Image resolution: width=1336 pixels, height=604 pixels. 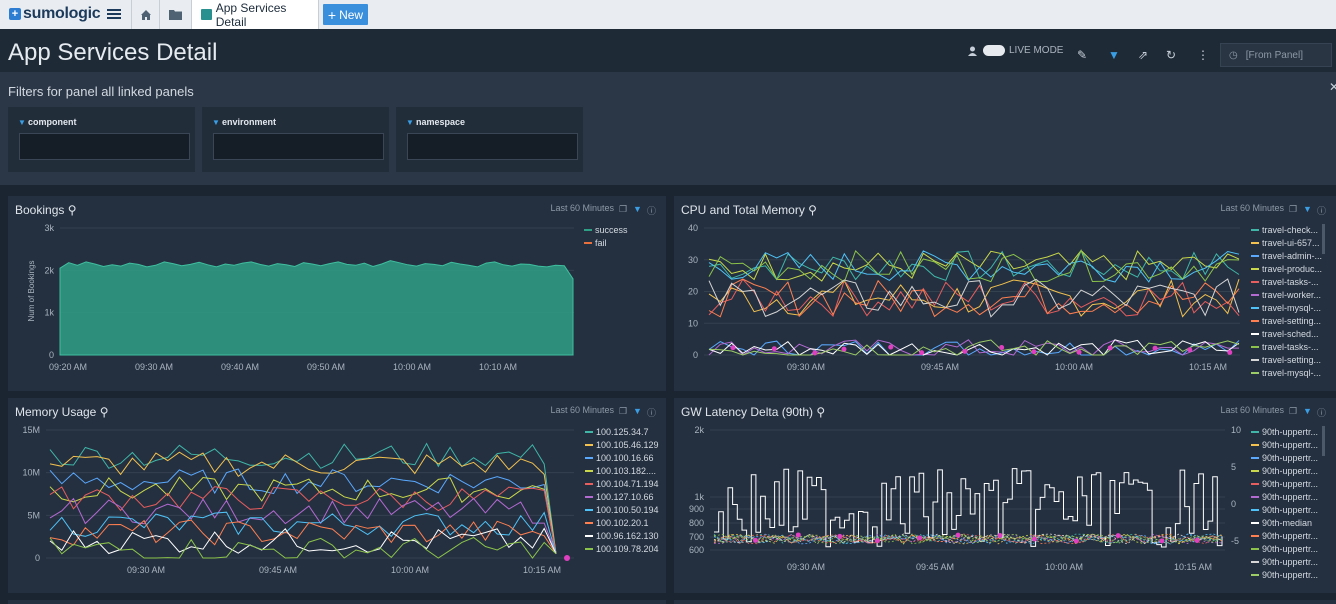 What do you see at coordinates (693, 260) in the screenshot?
I see `y-tick-label: 30` at bounding box center [693, 260].